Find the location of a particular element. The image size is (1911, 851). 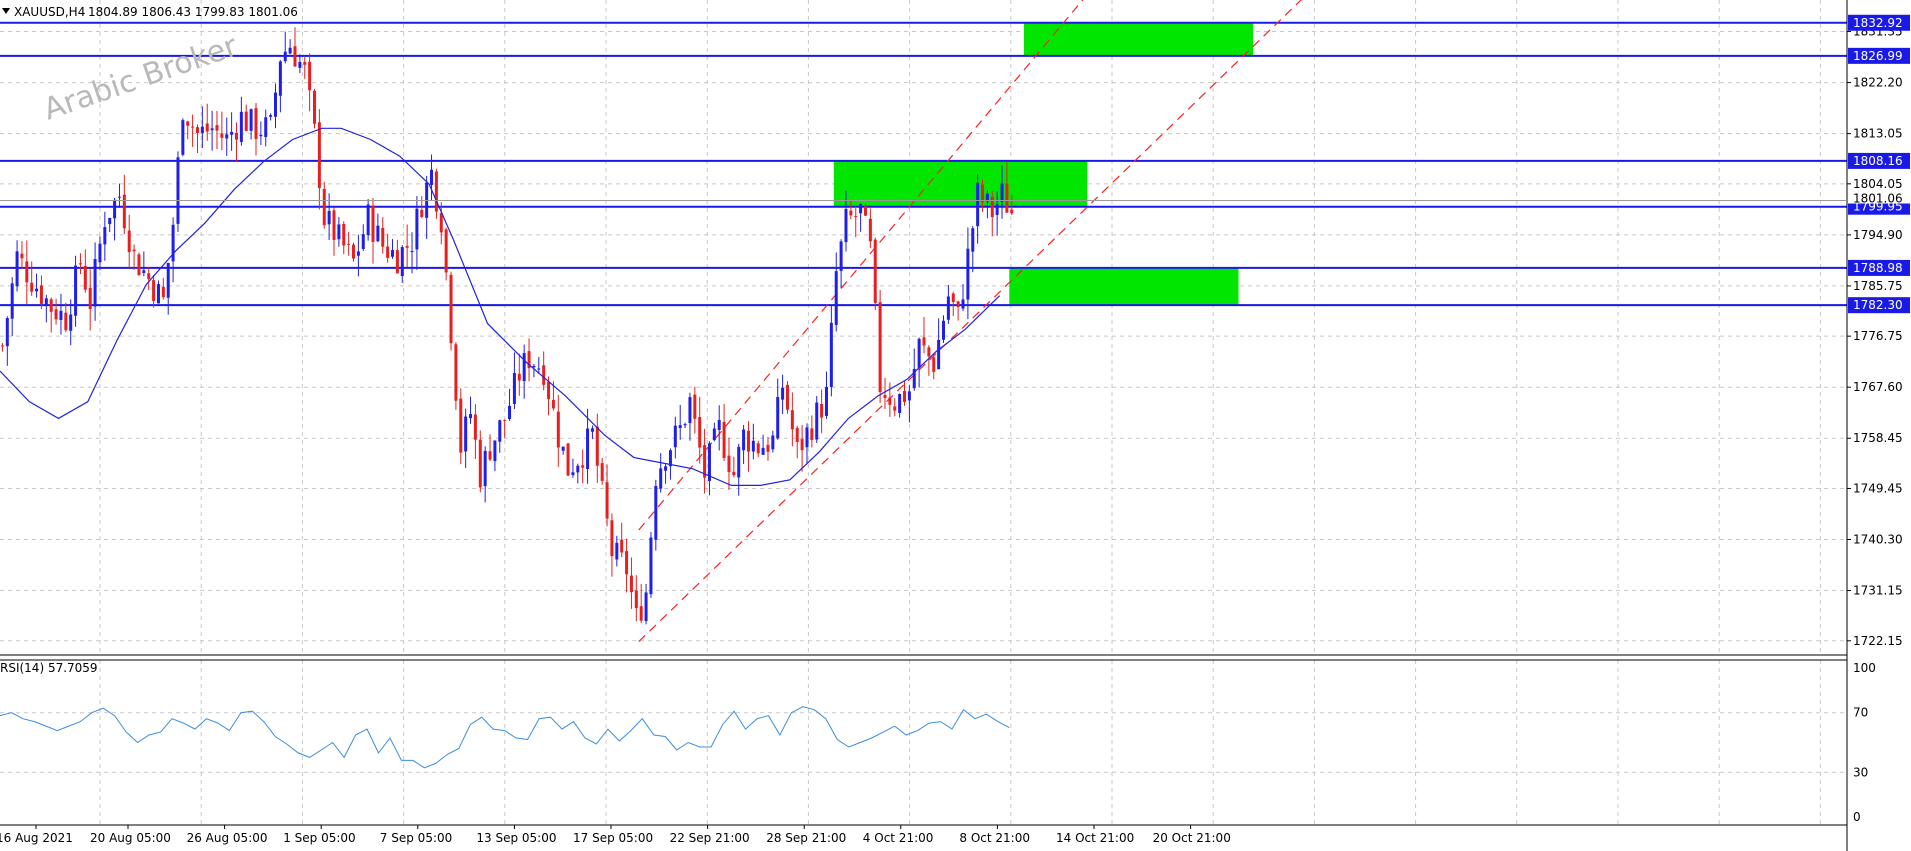

rsi-indicator is located at coordinates (505, 737).